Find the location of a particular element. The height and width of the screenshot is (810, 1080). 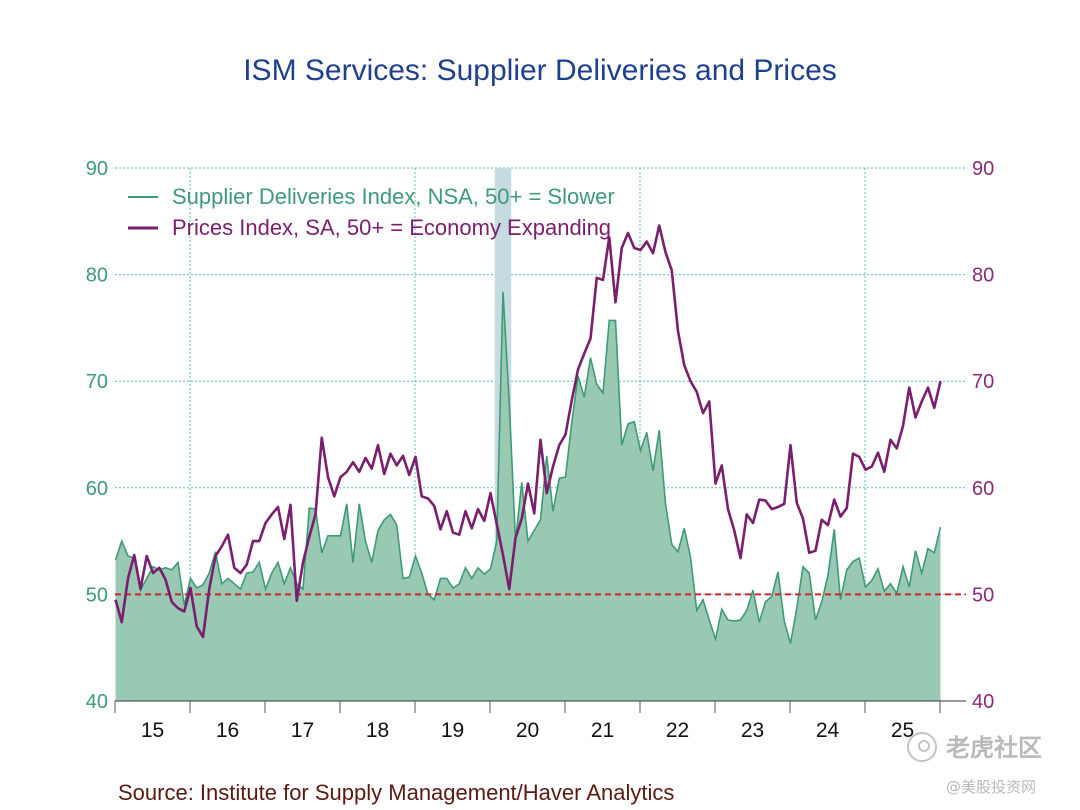

x-tick-label: 17 is located at coordinates (302, 730).